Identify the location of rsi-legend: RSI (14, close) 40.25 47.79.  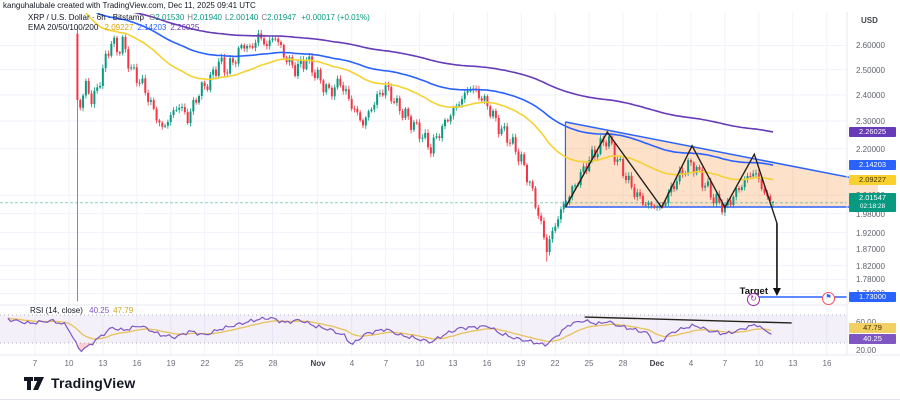
(81, 311).